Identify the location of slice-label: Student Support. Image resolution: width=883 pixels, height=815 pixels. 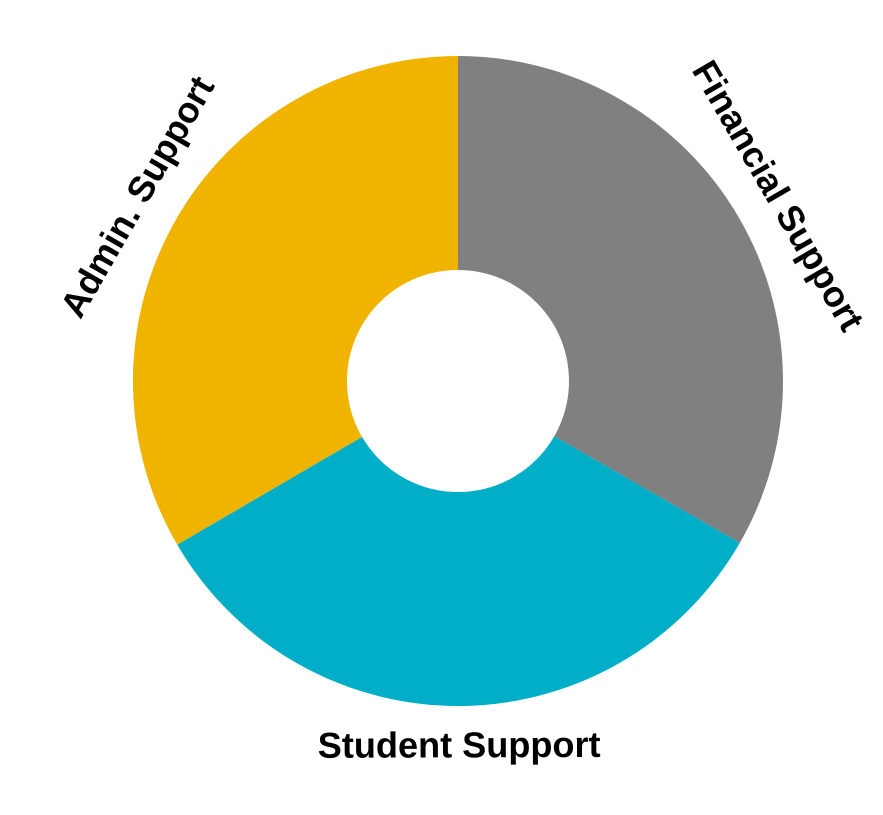
(459, 748).